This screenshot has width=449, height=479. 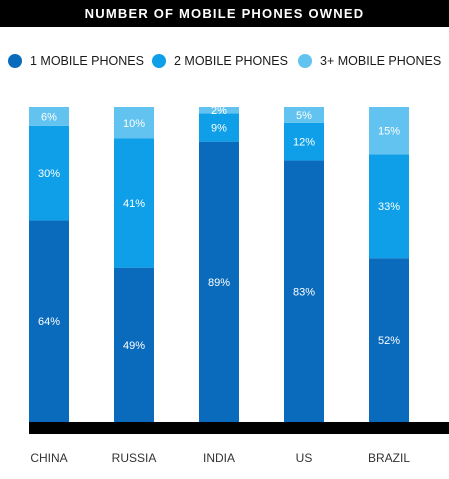 I want to click on data-label: 30%, so click(x=49, y=174).